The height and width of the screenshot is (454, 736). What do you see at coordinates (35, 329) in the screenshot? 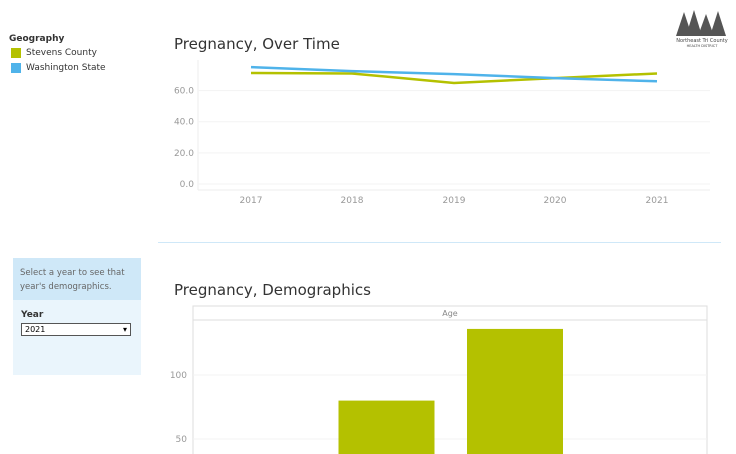
I see `year-value: 2021` at bounding box center [35, 329].